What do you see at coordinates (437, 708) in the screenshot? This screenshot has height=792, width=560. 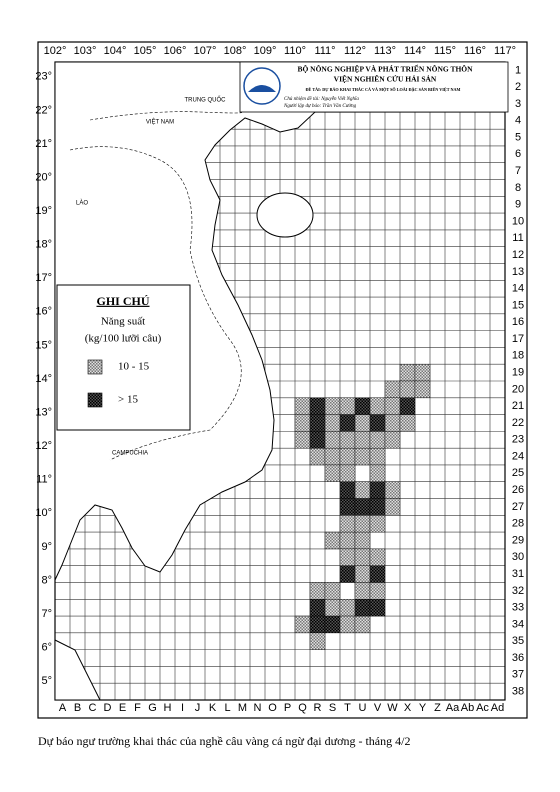 I see `column-label: Z` at bounding box center [437, 708].